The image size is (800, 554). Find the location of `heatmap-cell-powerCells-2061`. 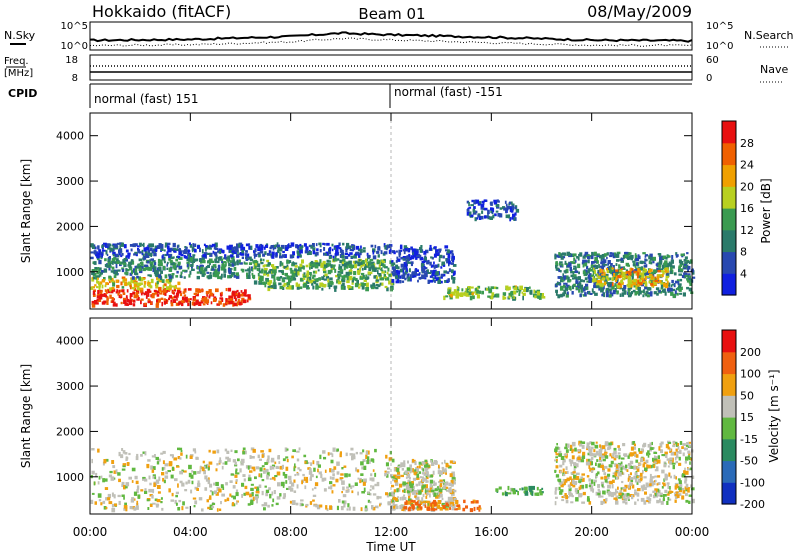

heatmap-cell-powerCells-2061 is located at coordinates (624, 269).